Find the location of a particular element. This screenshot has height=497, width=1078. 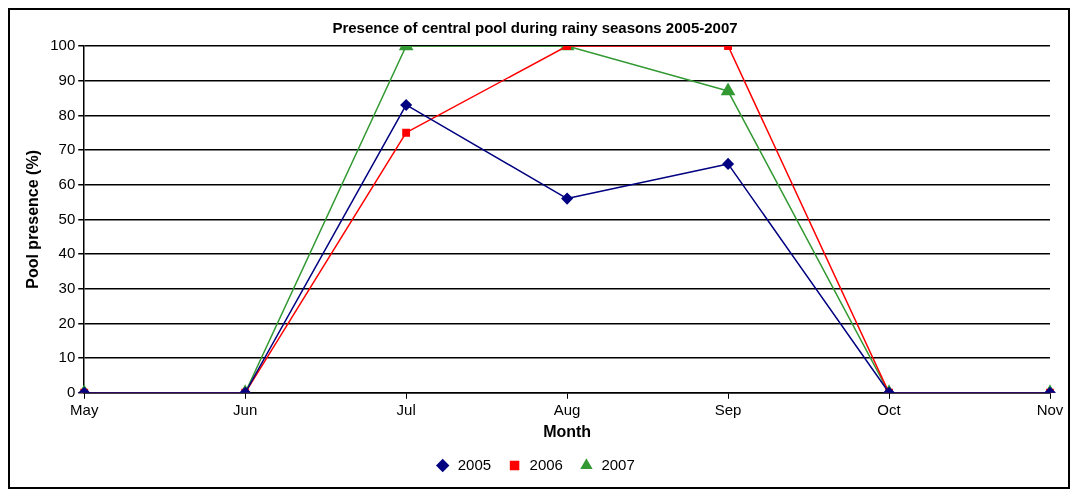

y-tick-label: 70 is located at coordinates (67, 149).